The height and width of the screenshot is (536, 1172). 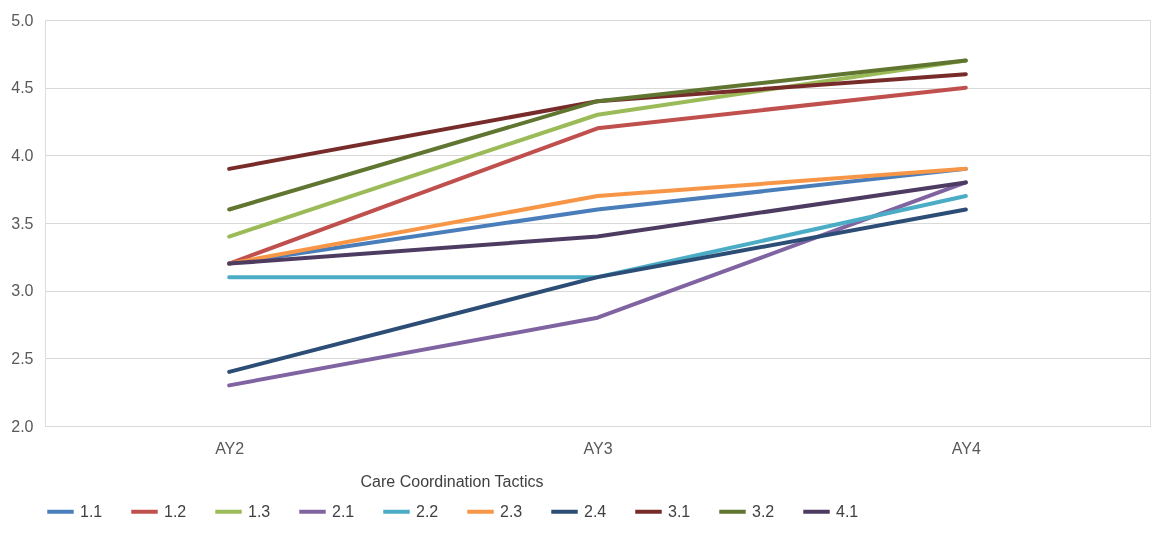 I want to click on legend-label: 1.2, so click(x=175, y=511).